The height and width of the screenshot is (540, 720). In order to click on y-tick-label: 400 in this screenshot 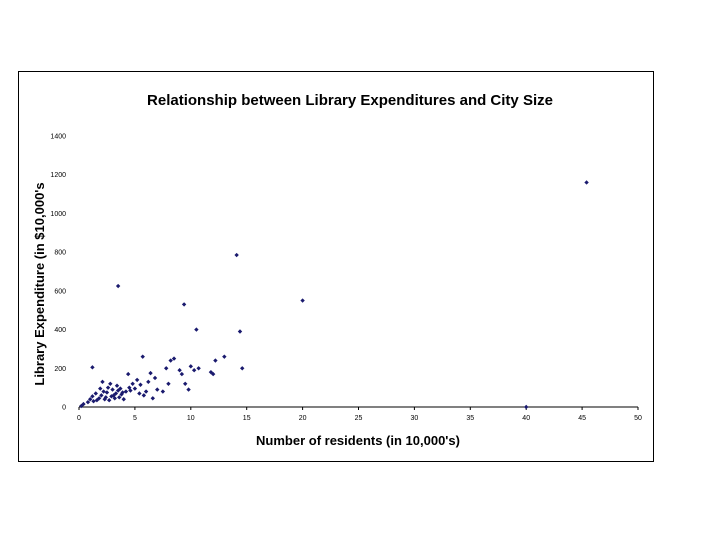, I will do `click(60, 330)`.